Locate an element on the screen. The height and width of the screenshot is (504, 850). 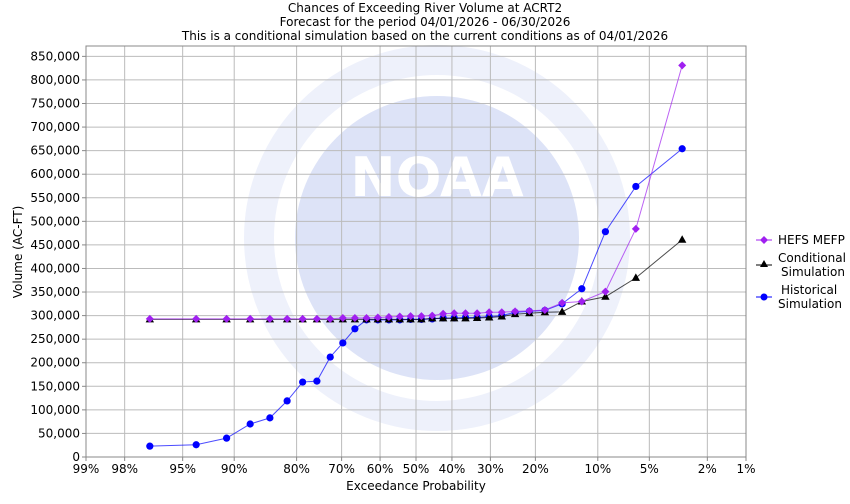
y-tick-label: 600,000 is located at coordinates (55, 174).